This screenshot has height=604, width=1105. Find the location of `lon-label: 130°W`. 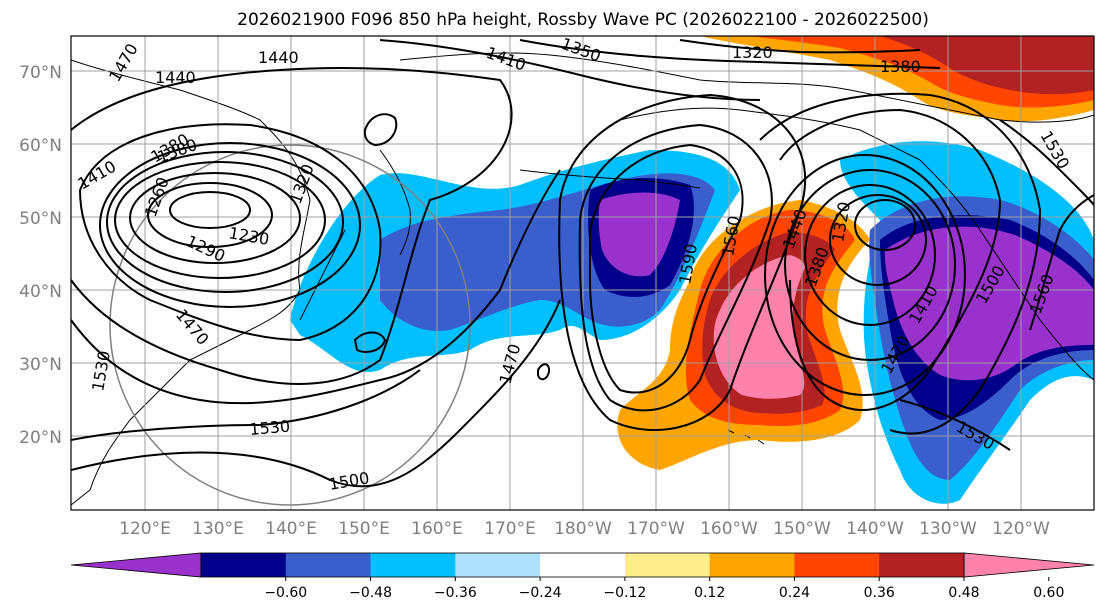

lon-label: 130°W is located at coordinates (948, 529).